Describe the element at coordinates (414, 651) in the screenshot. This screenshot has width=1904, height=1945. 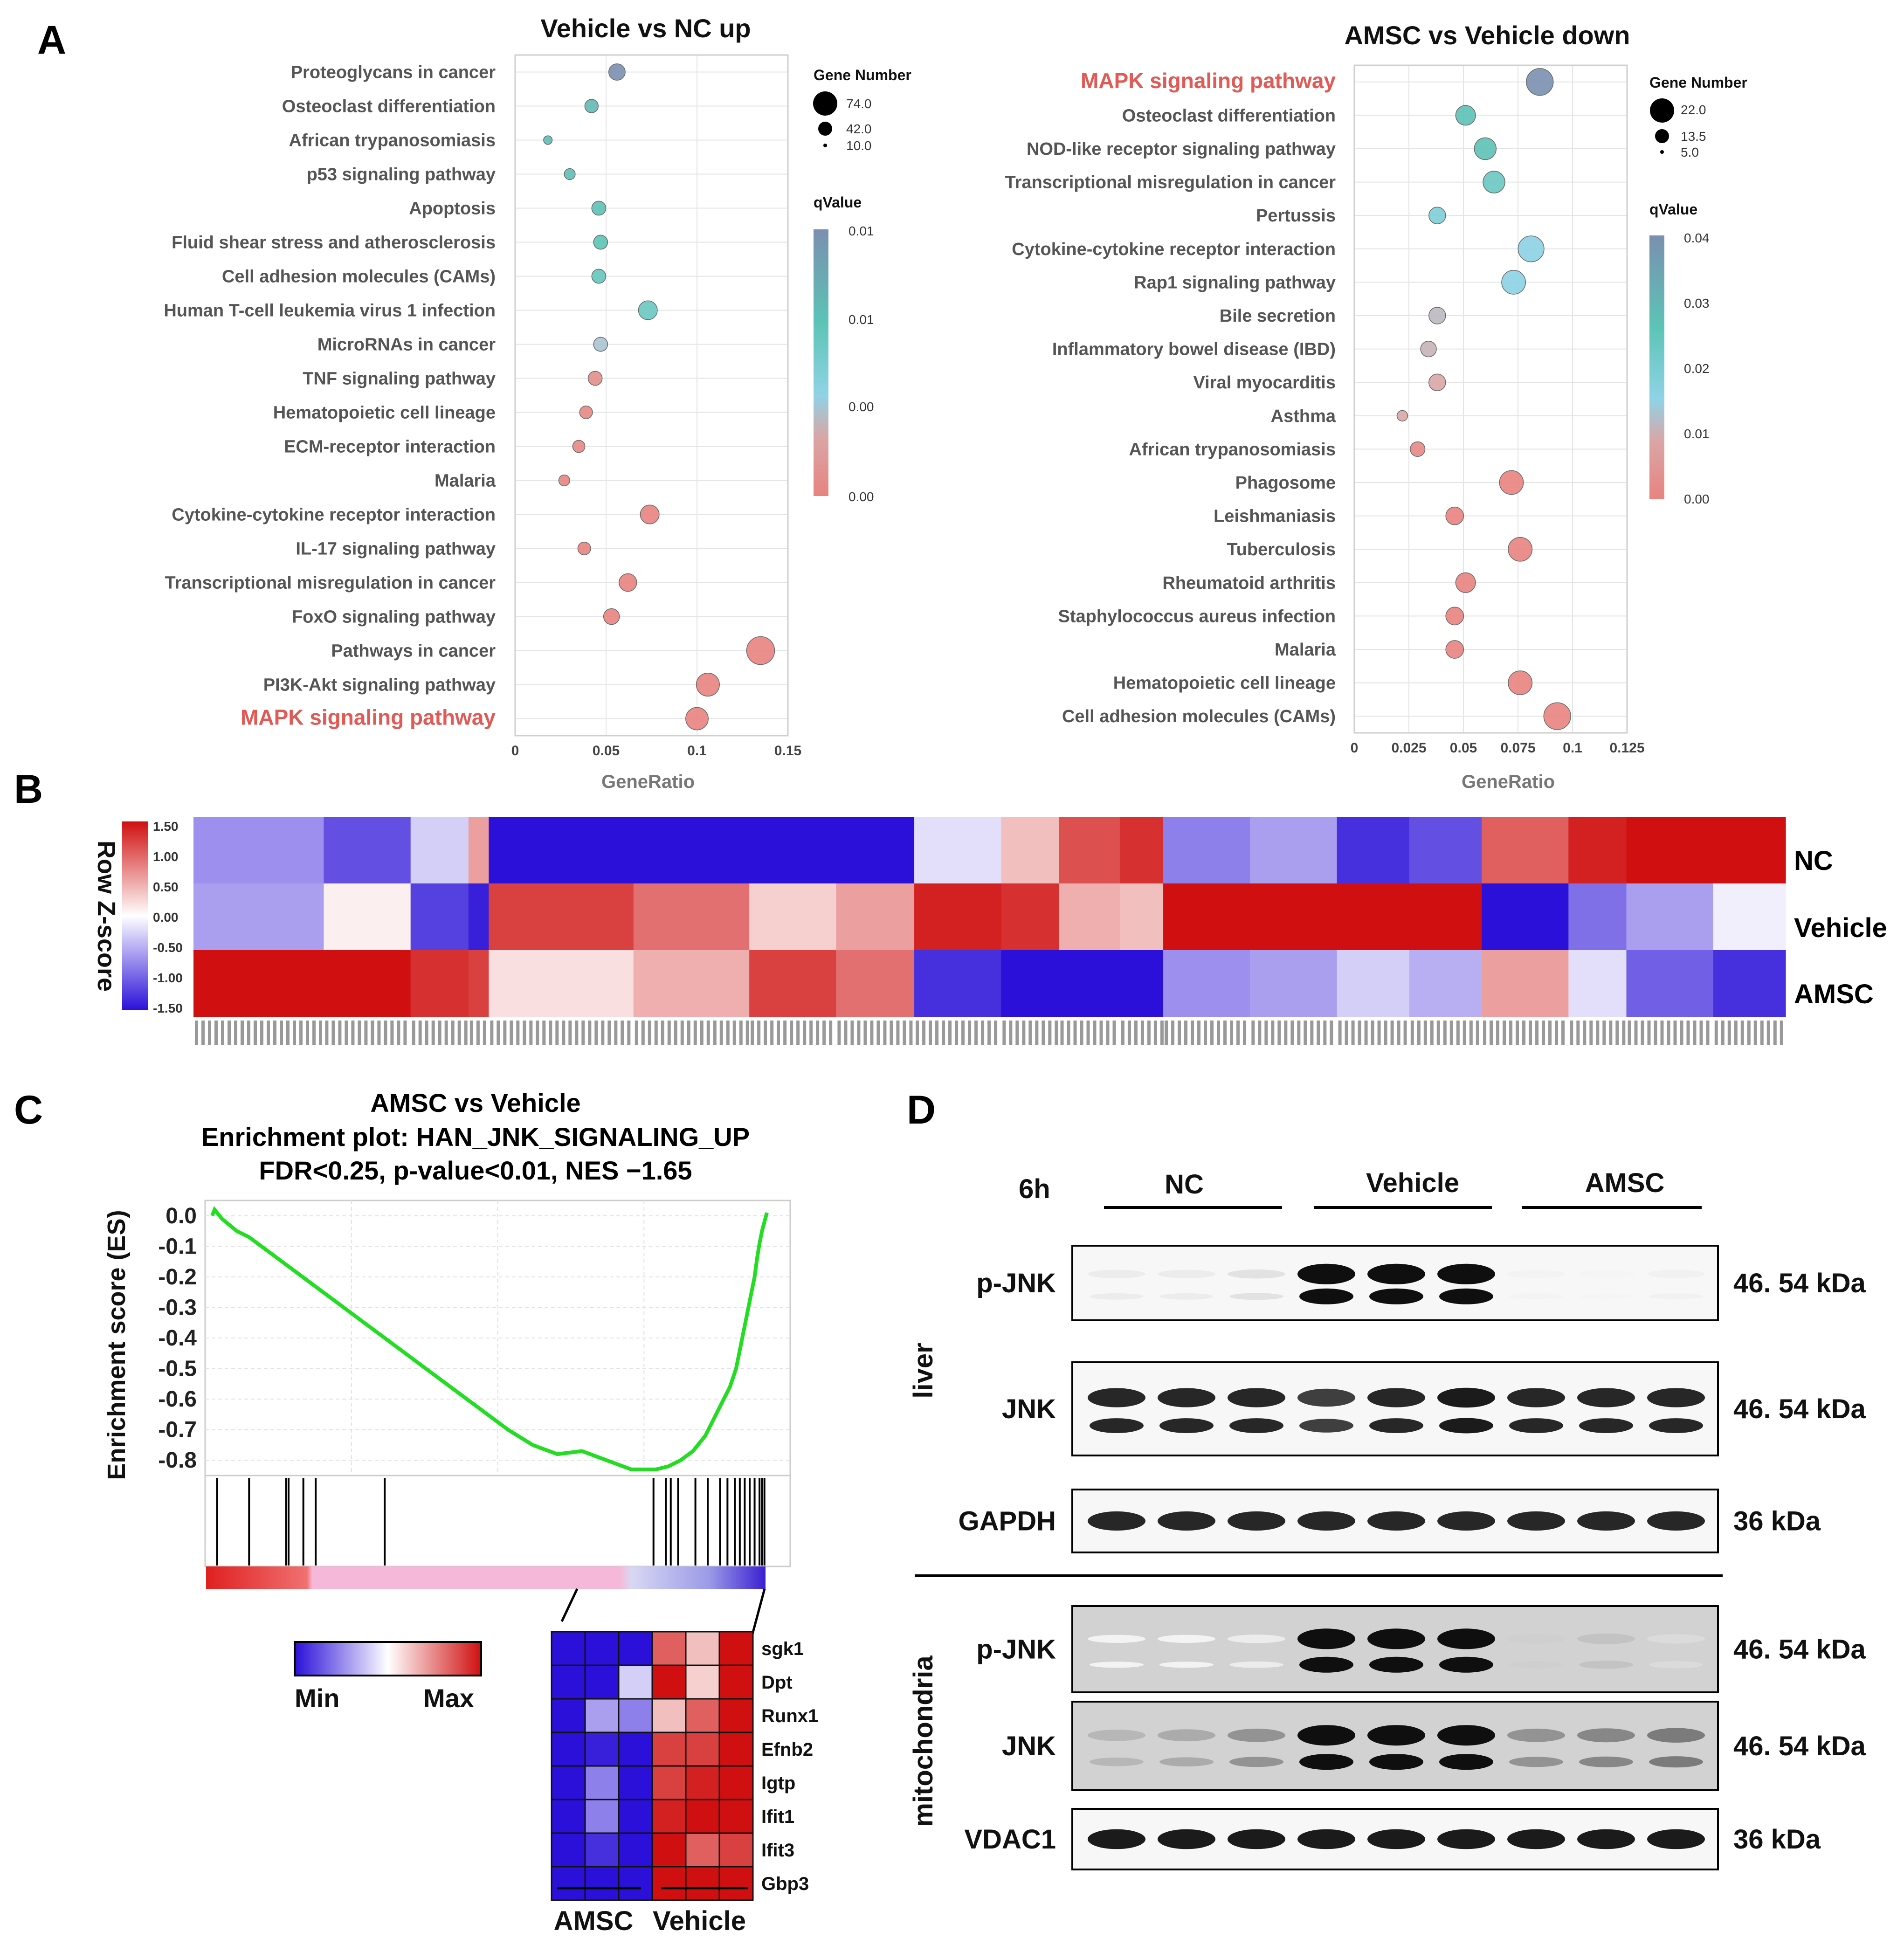
I see `pathway-label: Pathways in cancer` at that location.